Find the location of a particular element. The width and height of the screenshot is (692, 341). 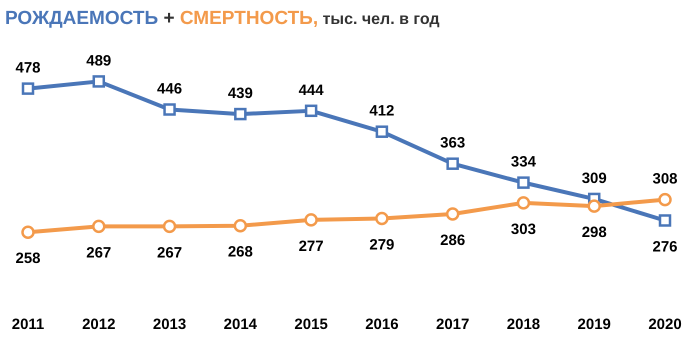

x-tick-label: 2019 is located at coordinates (594, 324).